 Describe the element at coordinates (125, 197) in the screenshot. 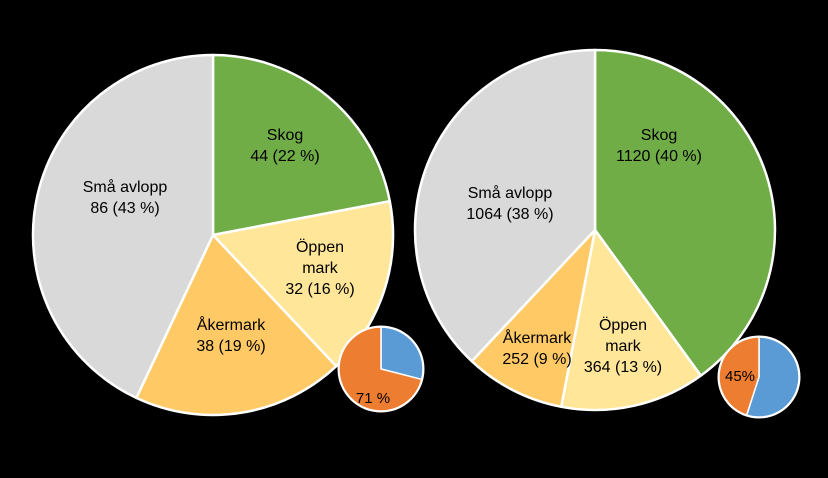

I see `slice-label-sma-avlopp: Små avlopp 86 (43 %)` at that location.